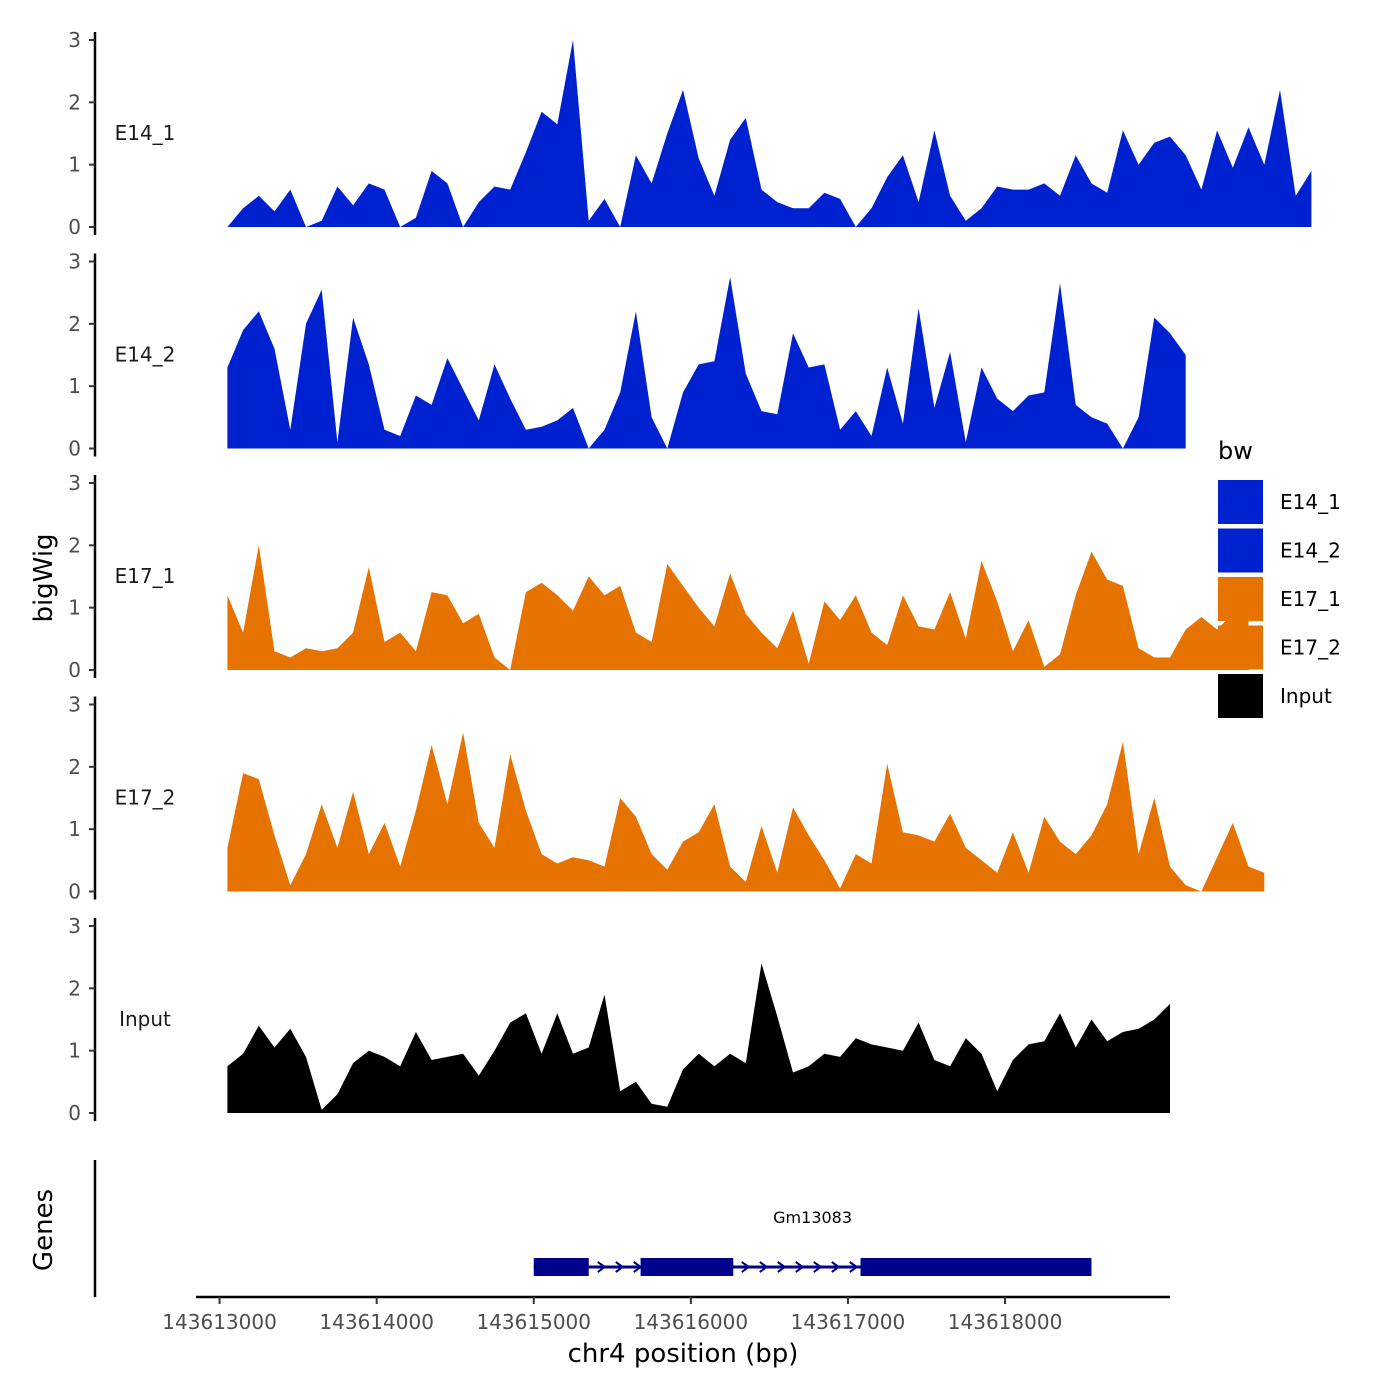 The height and width of the screenshot is (1400, 1400). What do you see at coordinates (683, 1354) in the screenshot?
I see `x-axis-title: chr4 position (bp)` at bounding box center [683, 1354].